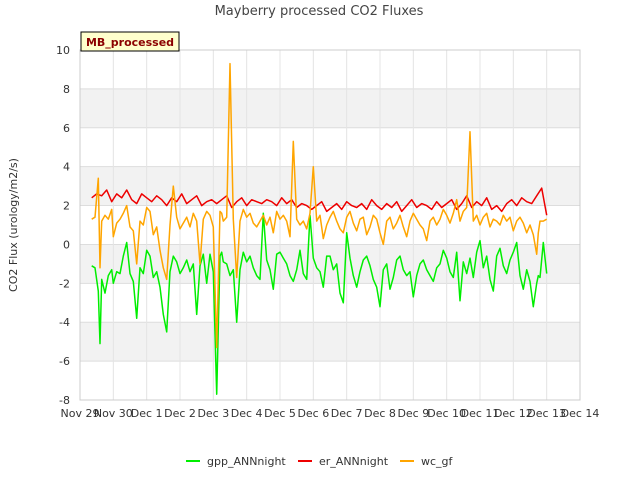  What do you see at coordinates (480, 413) in the screenshot?
I see `x-tick-label: Dec 11` at bounding box center [480, 413].